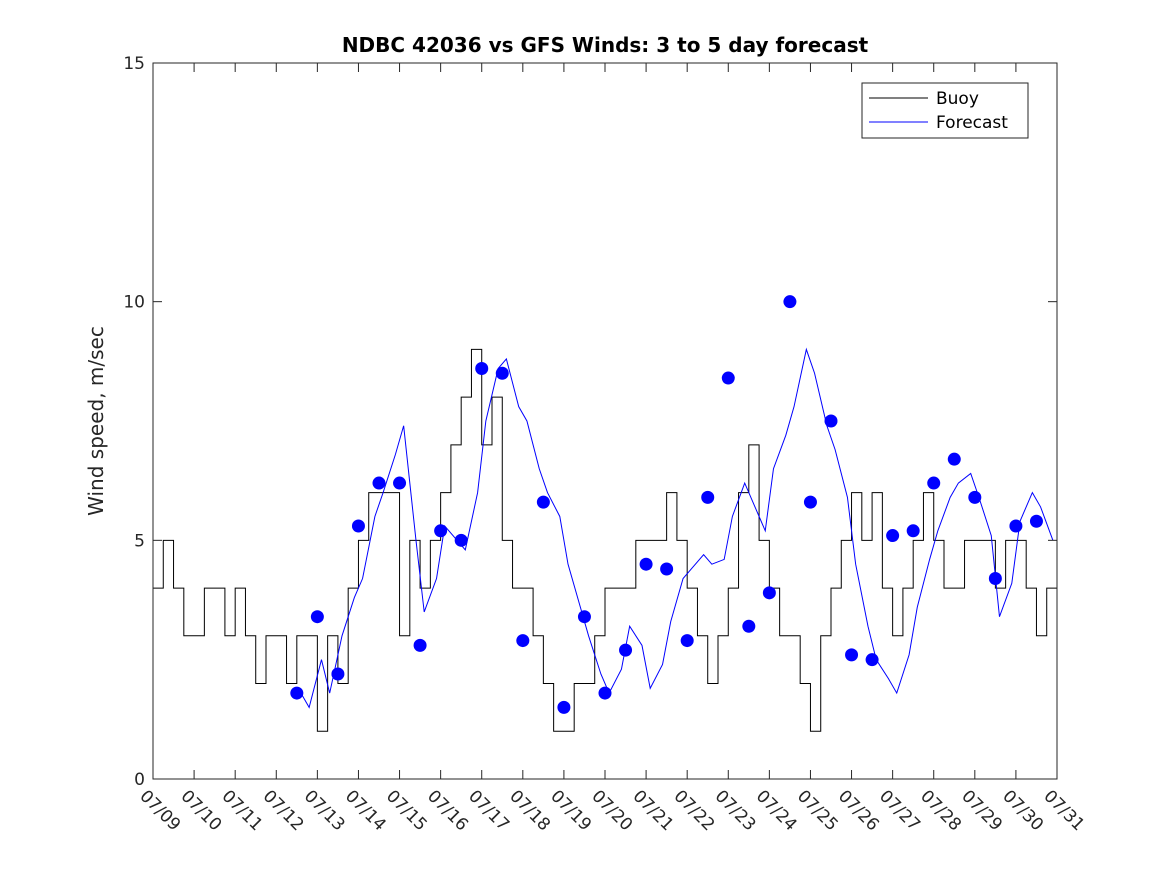 The image size is (1167, 875). What do you see at coordinates (653, 810) in the screenshot?
I see `x-tick-label: 07/21` at bounding box center [653, 810].